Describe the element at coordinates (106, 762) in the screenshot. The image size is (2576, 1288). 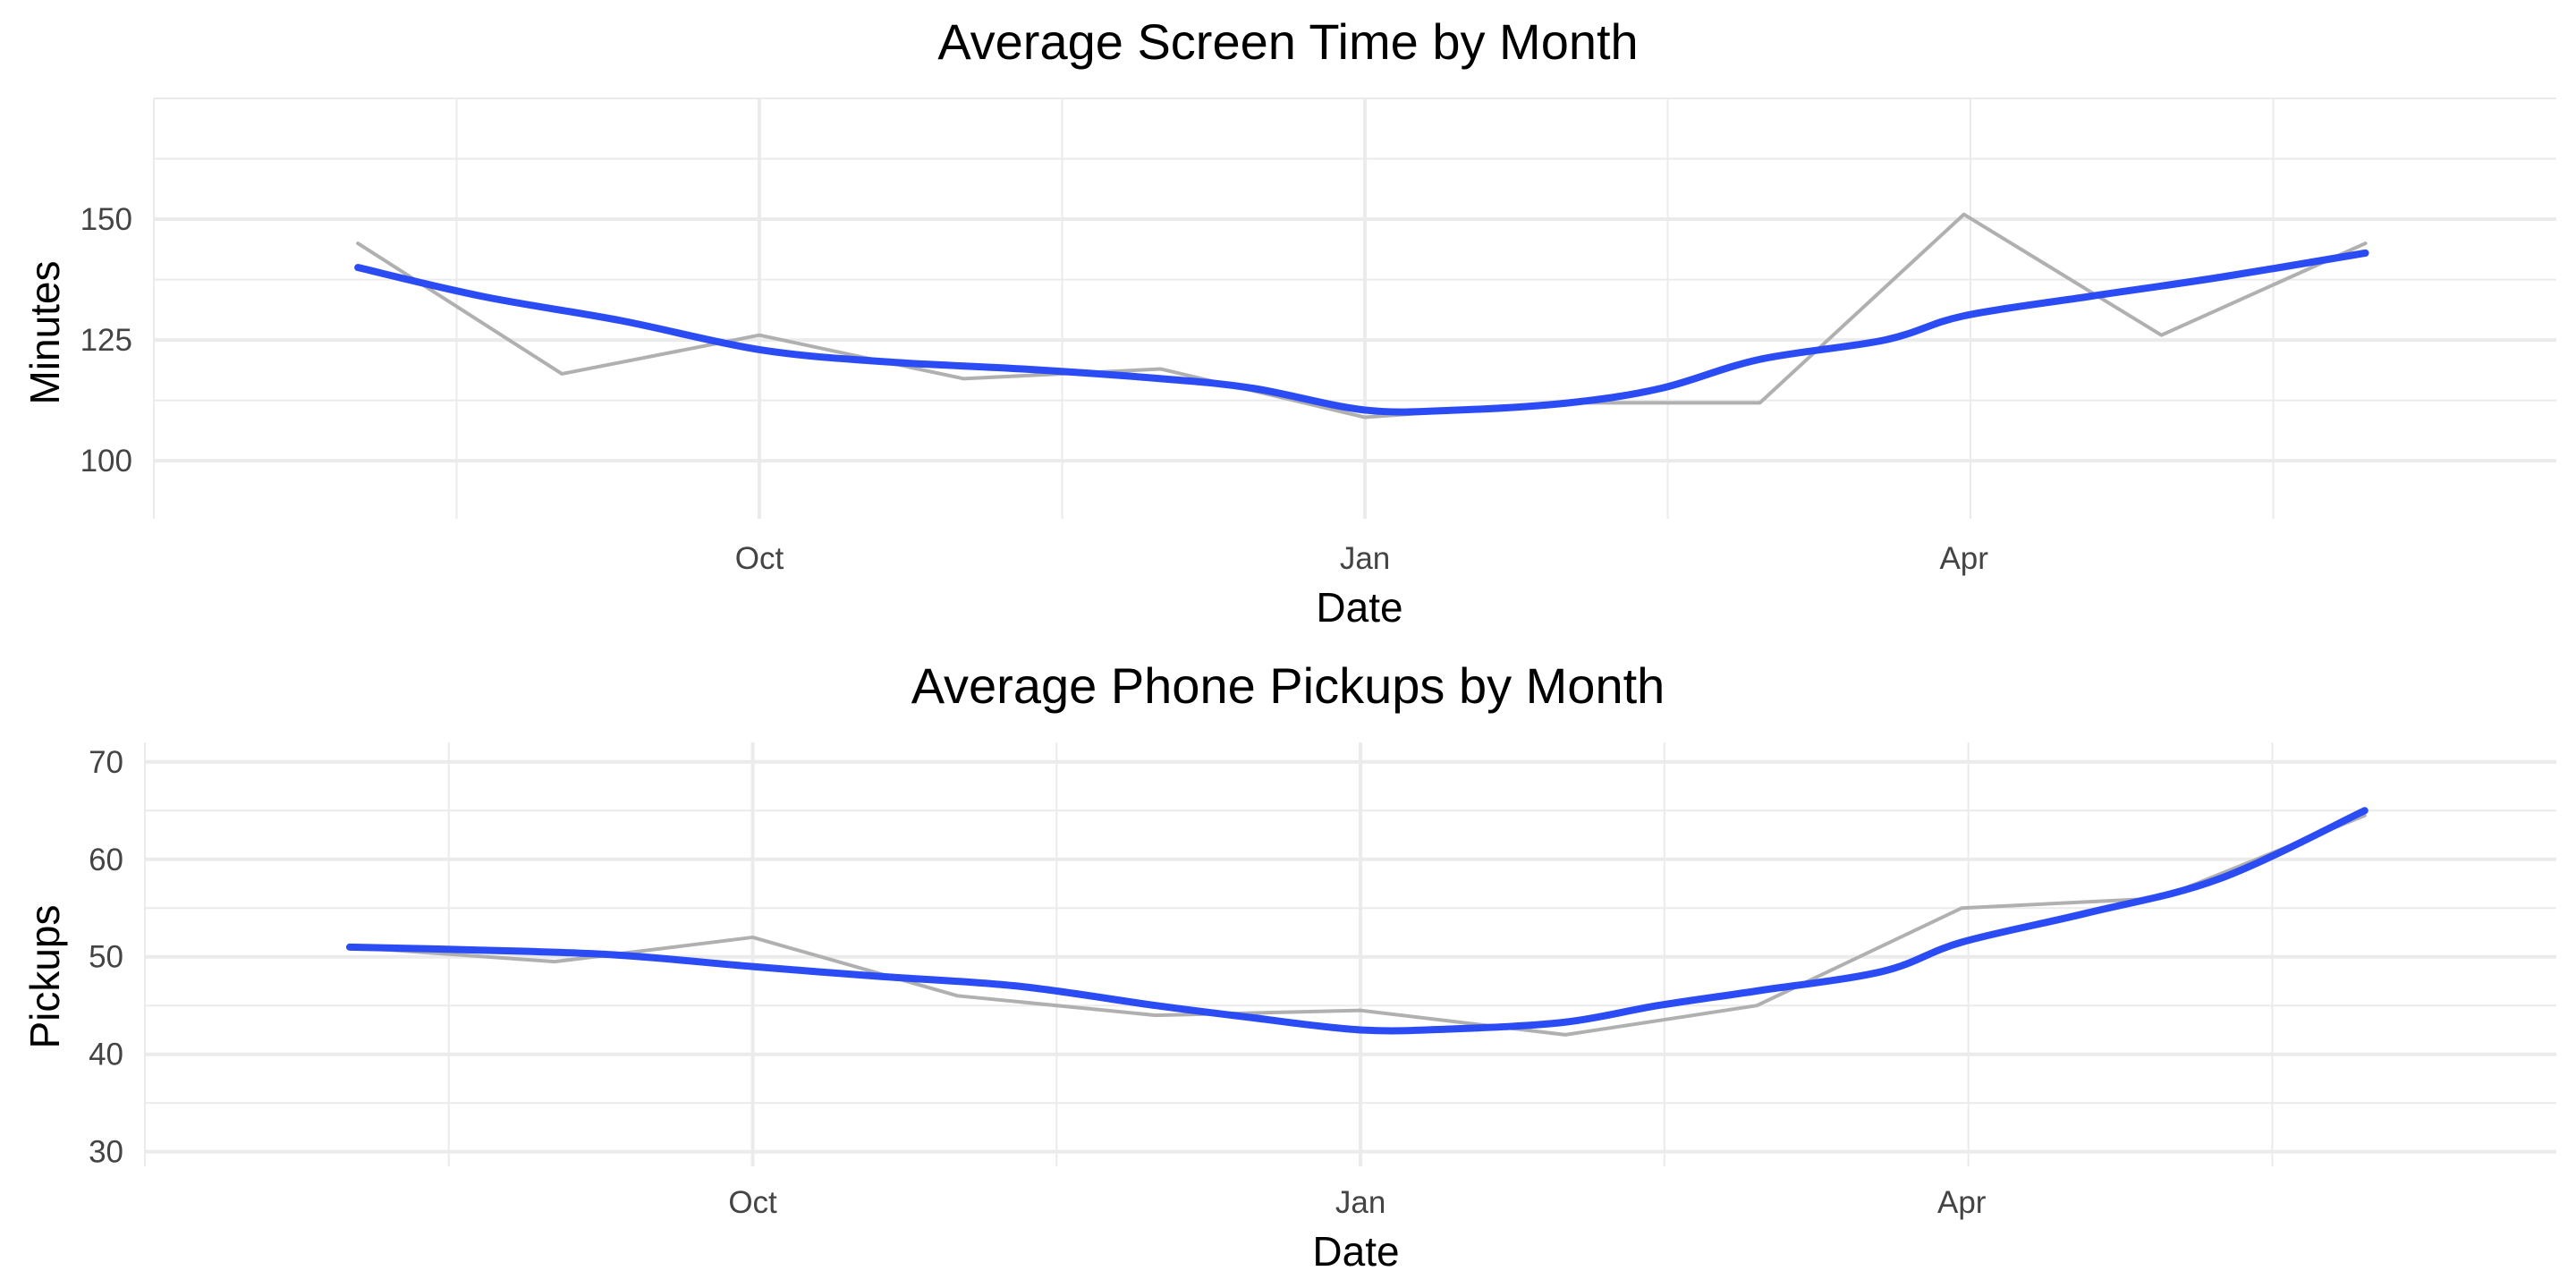
I see `y-tick-label: 70` at that location.